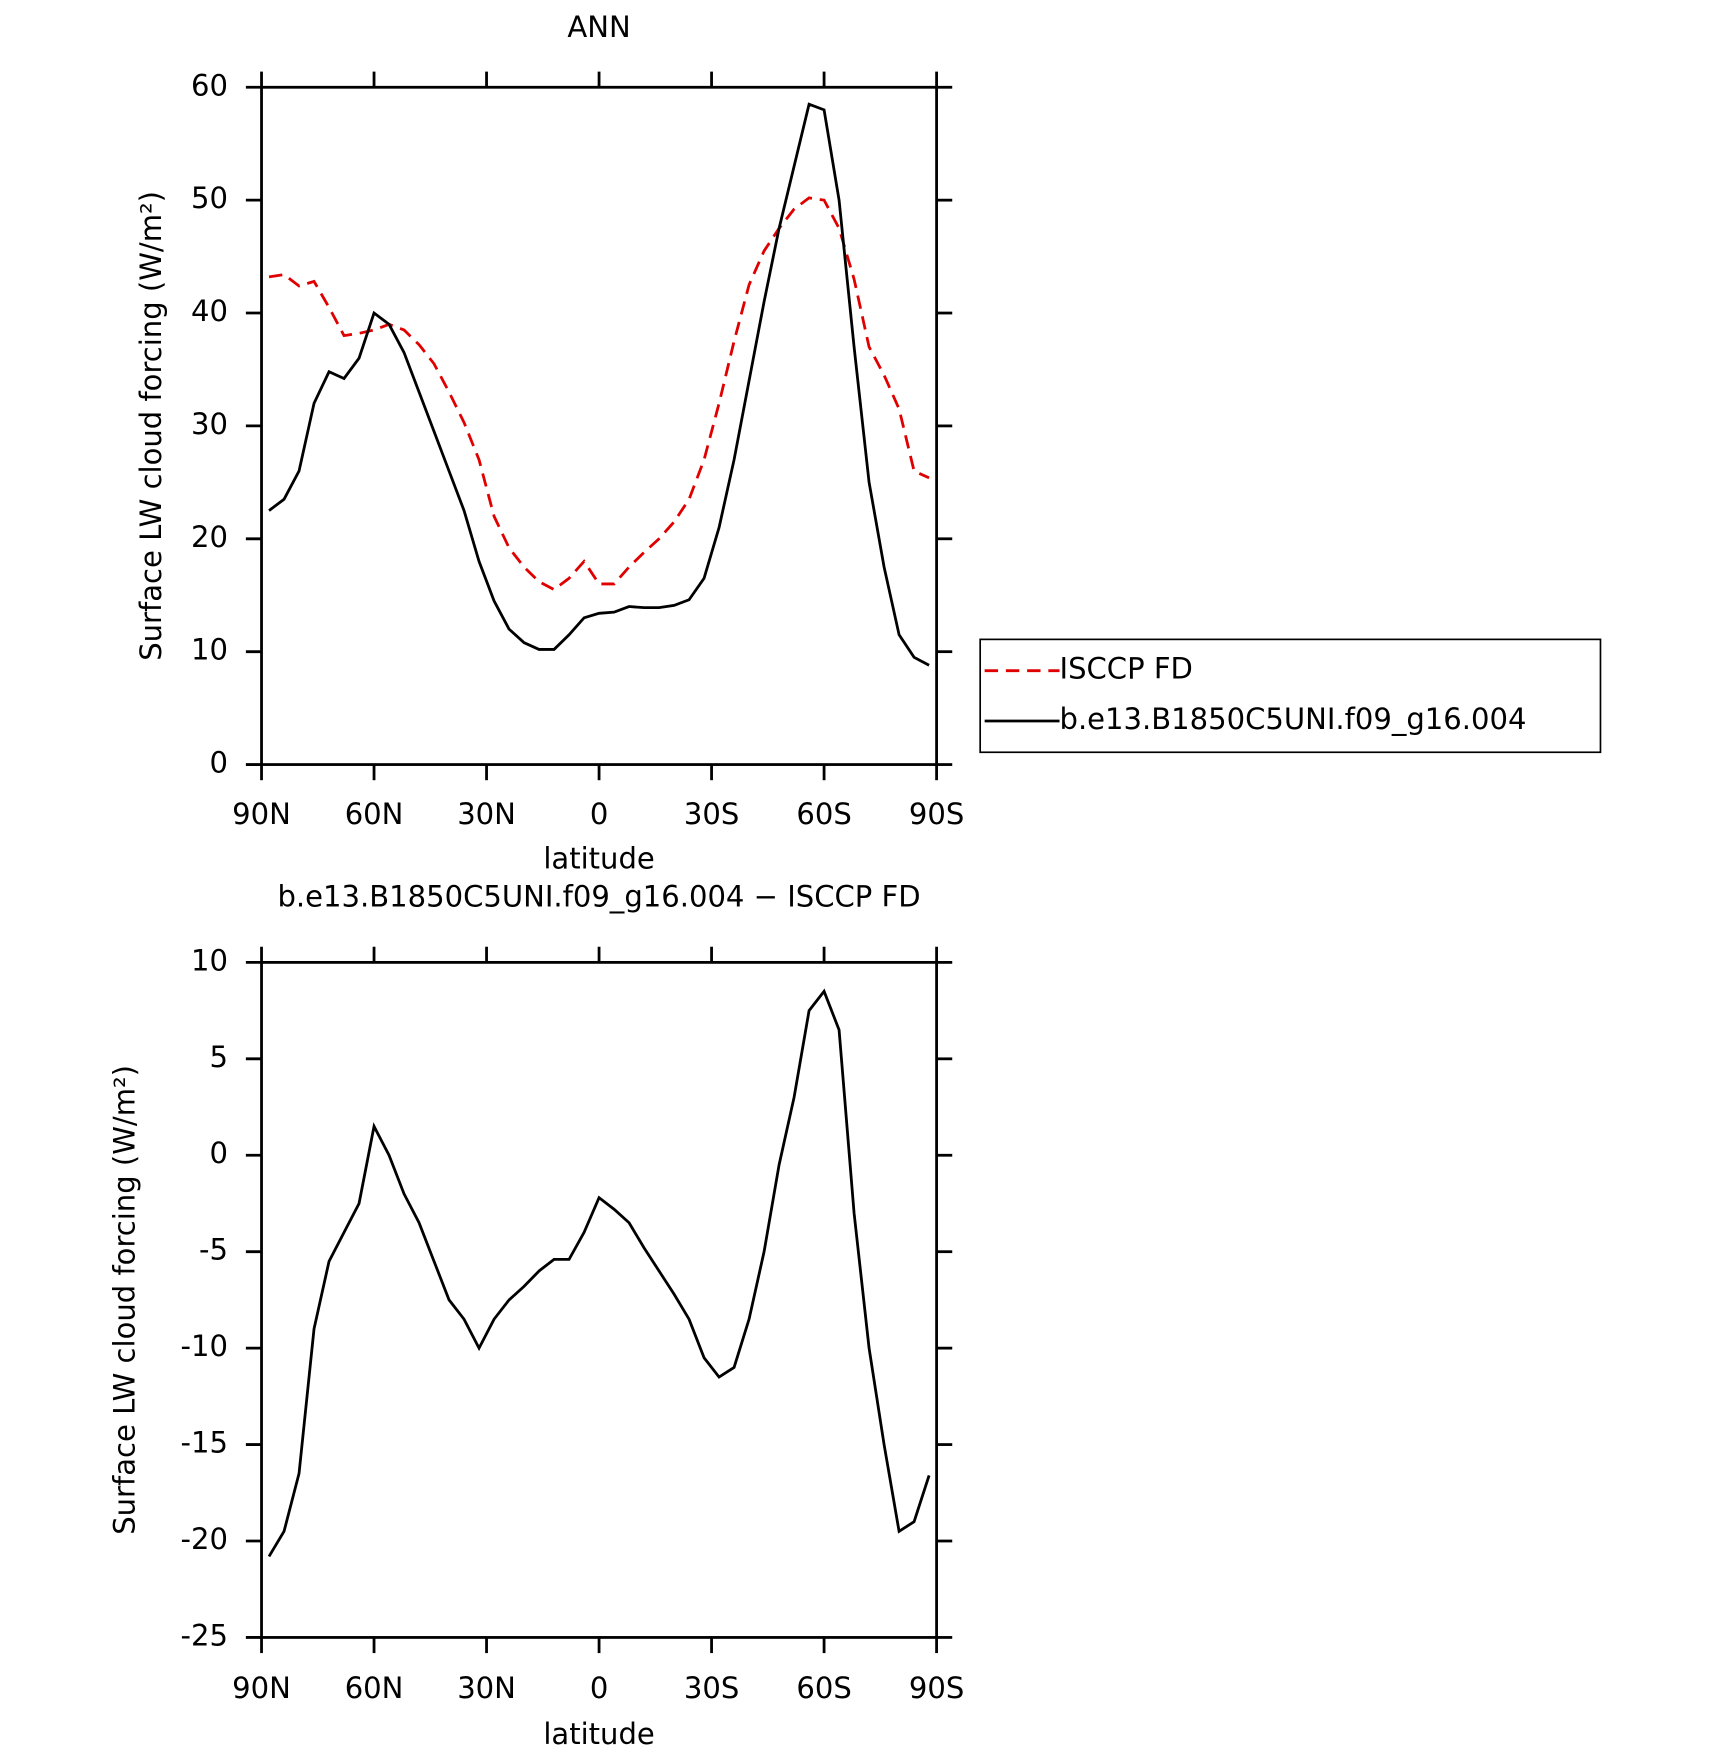  What do you see at coordinates (209, 311) in the screenshot?
I see `y-tick-label: 40` at bounding box center [209, 311].